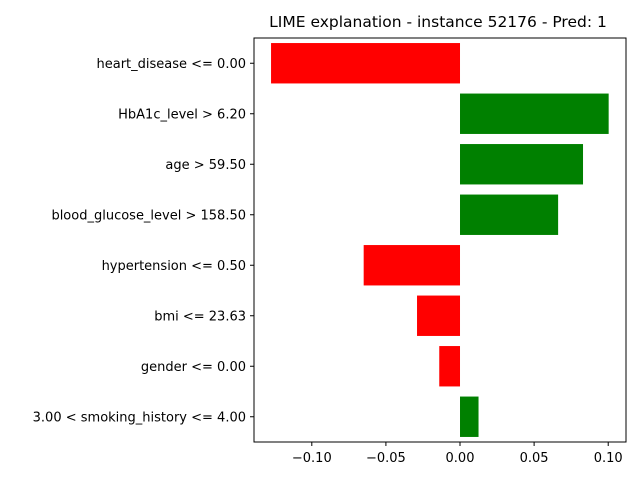 Image resolution: width=640 pixels, height=480 pixels. What do you see at coordinates (312, 458) in the screenshot?
I see `x-tick-label-0: −0.10` at bounding box center [312, 458].